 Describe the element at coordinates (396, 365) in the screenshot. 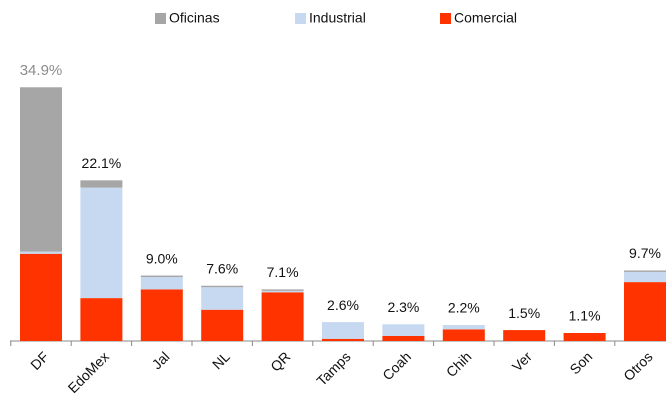

I see `x-tick-label: Coah` at that location.